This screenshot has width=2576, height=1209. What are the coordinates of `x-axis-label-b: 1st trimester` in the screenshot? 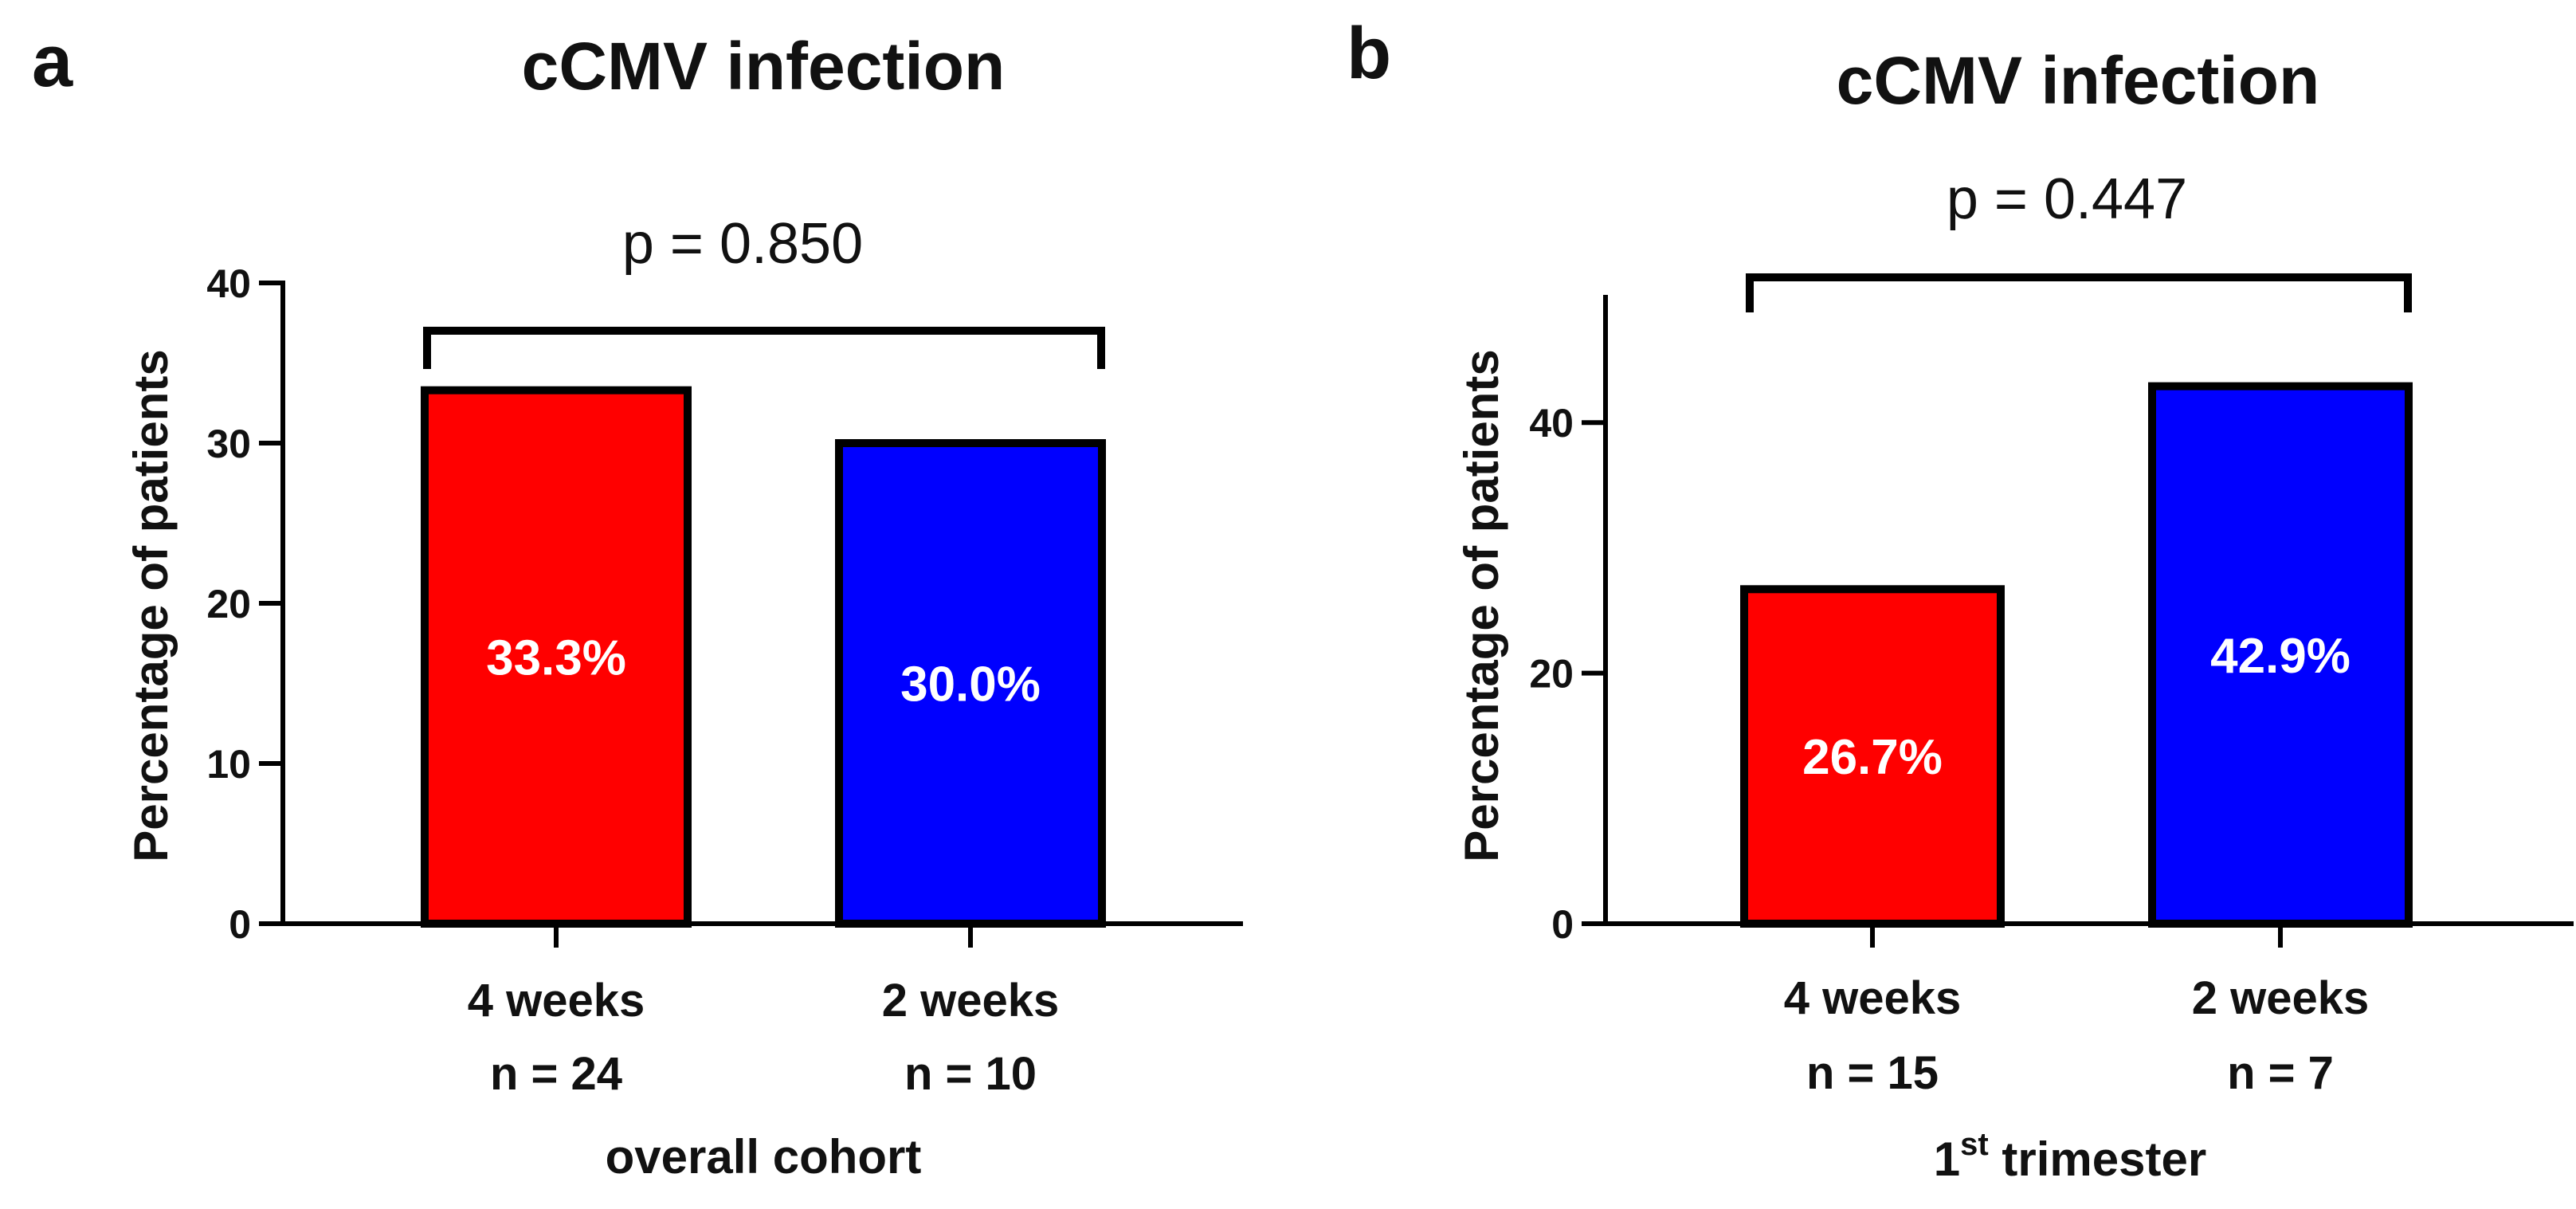 It's located at (2070, 1156).